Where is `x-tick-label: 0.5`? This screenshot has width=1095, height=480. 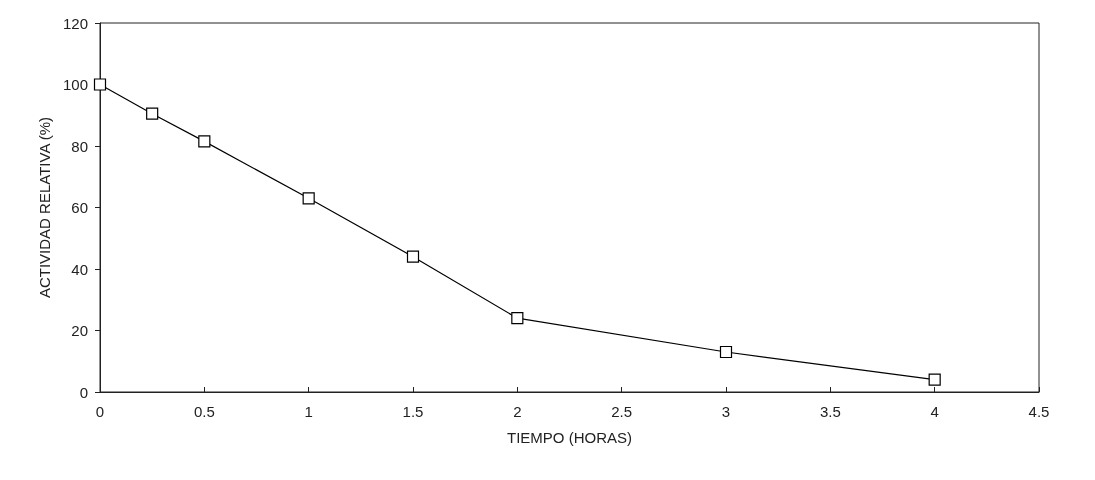 x-tick-label: 0.5 is located at coordinates (204, 411).